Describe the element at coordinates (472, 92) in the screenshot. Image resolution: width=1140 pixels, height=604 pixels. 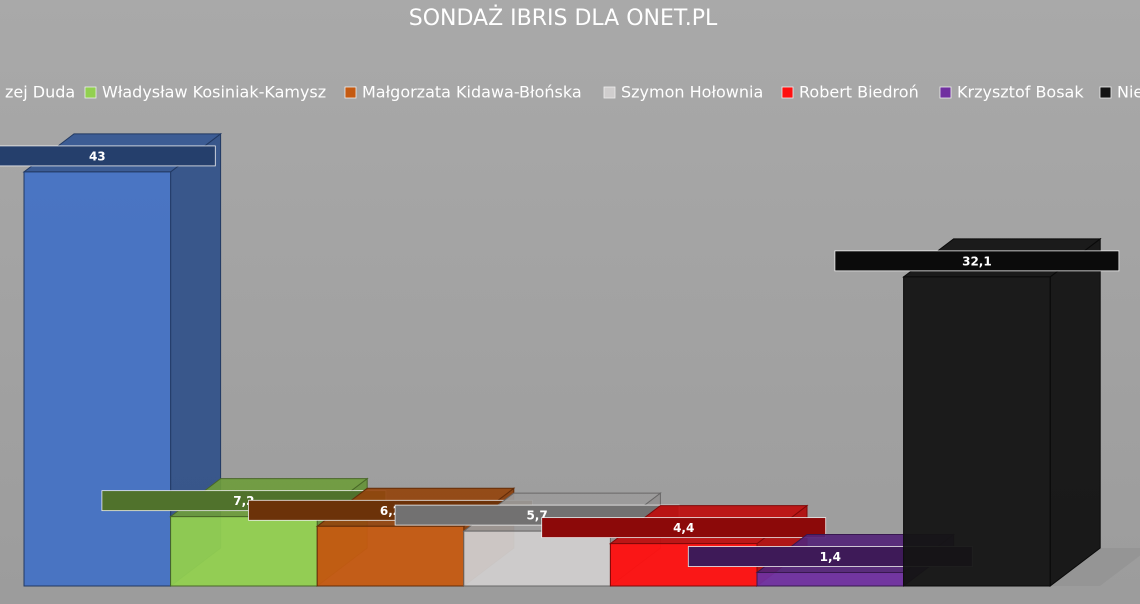
I see `legend-label: Małgorzata Kidawa-Błońska` at that location.